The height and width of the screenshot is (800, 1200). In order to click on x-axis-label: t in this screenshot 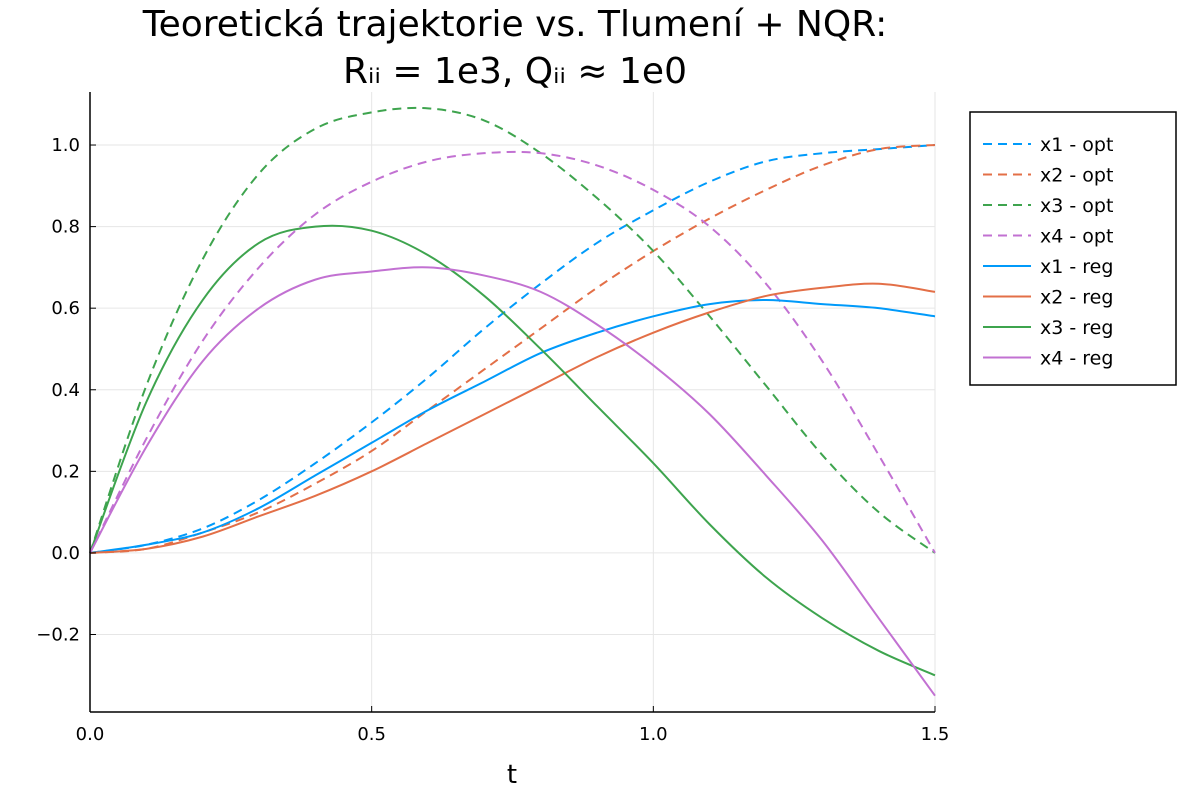, I will do `click(512, 775)`.